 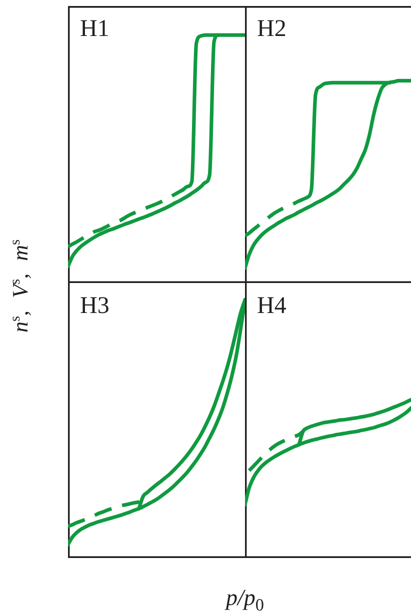 I want to click on chart-title: H2, so click(x=271, y=29).